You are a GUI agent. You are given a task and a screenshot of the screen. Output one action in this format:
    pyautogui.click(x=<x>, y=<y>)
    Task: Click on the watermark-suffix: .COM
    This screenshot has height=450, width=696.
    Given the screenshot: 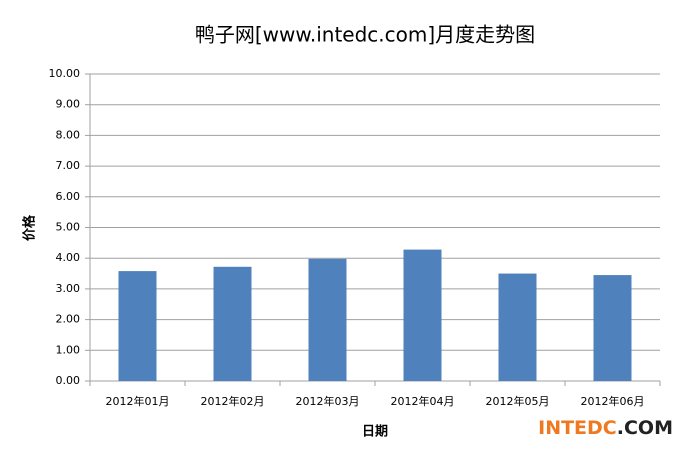 What is the action you would take?
    pyautogui.click(x=645, y=428)
    